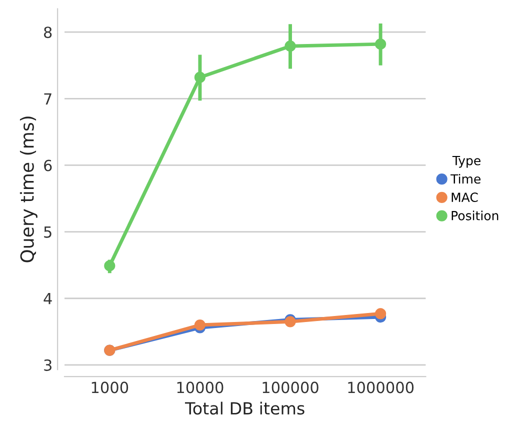 The height and width of the screenshot is (440, 516). I want to click on legend-label: MAC, so click(465, 197).